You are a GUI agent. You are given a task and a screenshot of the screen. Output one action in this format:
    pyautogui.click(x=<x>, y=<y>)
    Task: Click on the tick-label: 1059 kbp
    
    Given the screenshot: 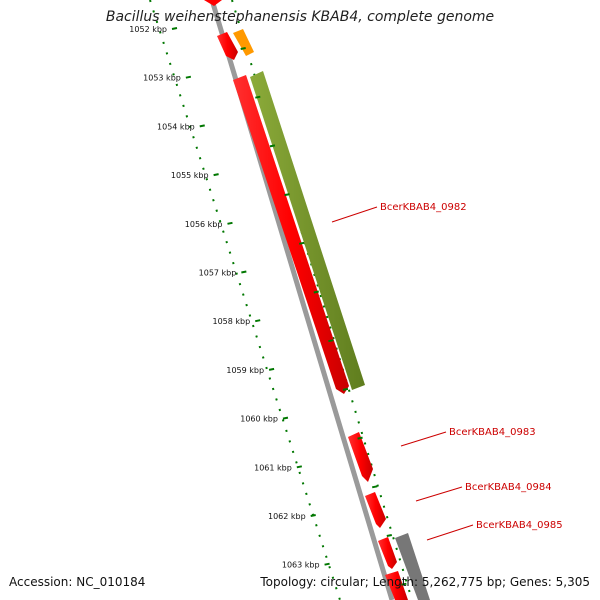 What is the action you would take?
    pyautogui.click(x=245, y=370)
    